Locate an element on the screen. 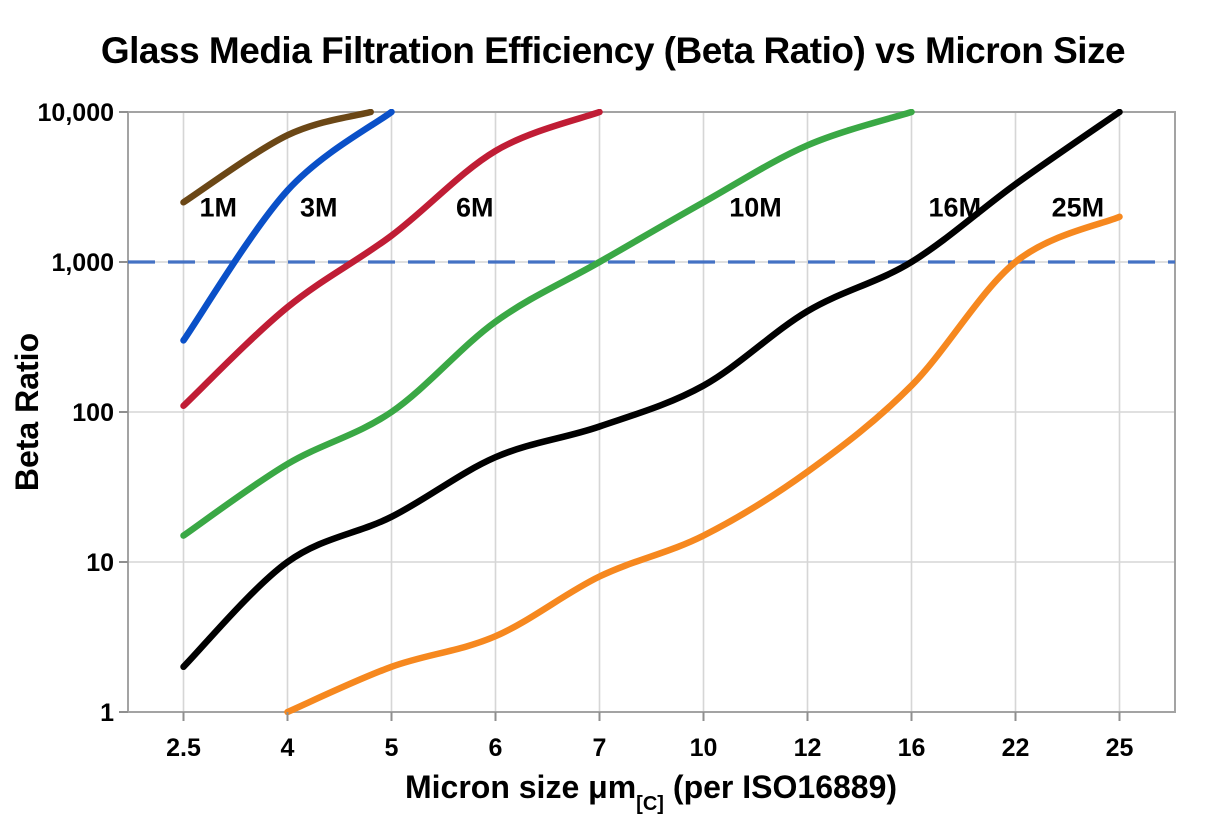  y-axis-title: Beta Ratio is located at coordinates (27, 412).